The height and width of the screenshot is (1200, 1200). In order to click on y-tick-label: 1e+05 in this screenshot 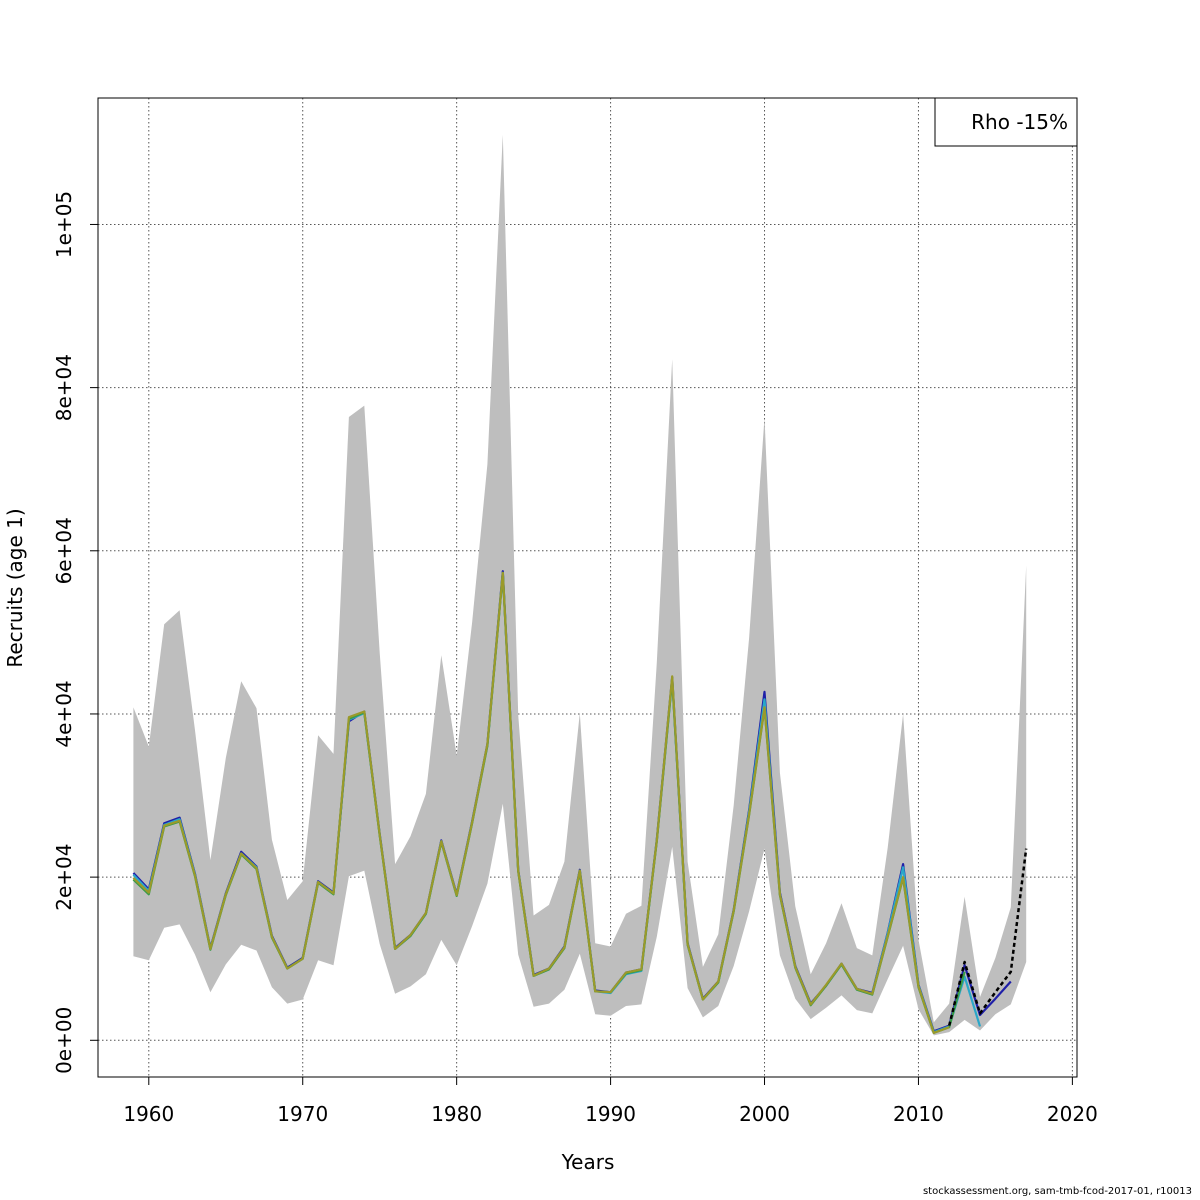, I will do `click(64, 224)`.